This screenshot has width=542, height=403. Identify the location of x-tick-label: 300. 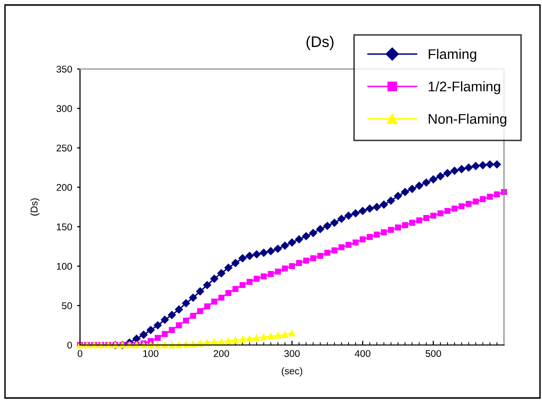
(292, 353).